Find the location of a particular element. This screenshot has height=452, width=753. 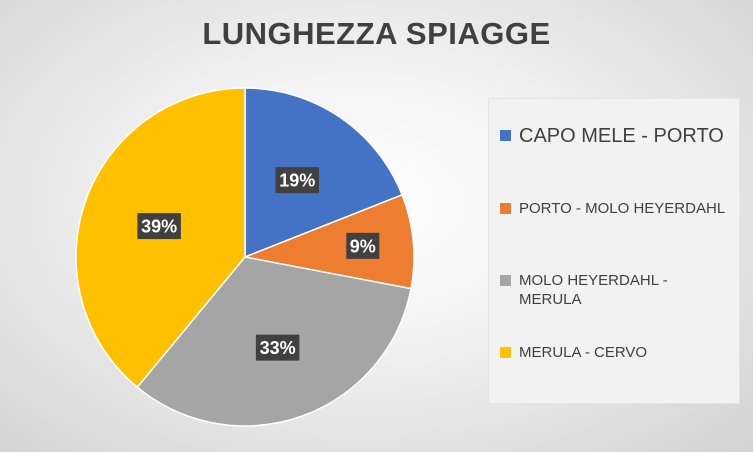

data-label: 39% is located at coordinates (159, 227).